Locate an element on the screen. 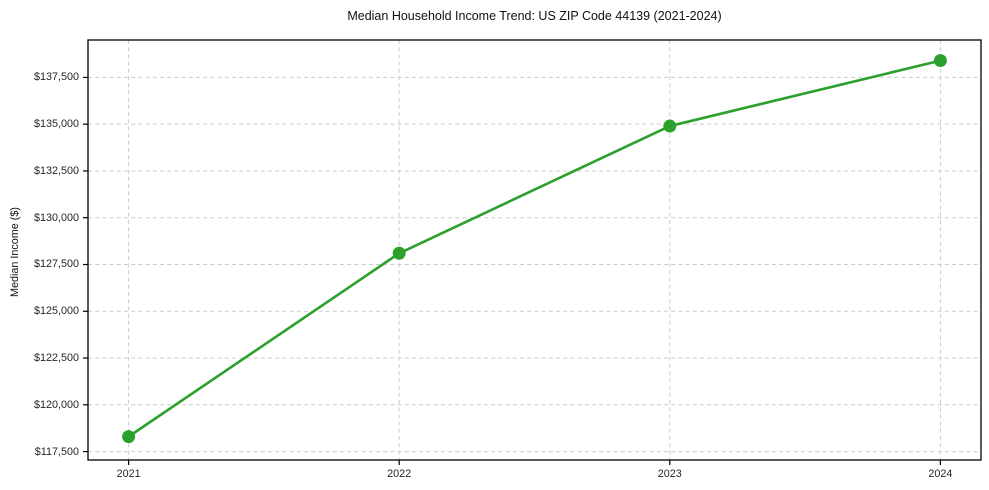 This screenshot has width=989, height=490. x-tick-label: 2023 is located at coordinates (669, 474).